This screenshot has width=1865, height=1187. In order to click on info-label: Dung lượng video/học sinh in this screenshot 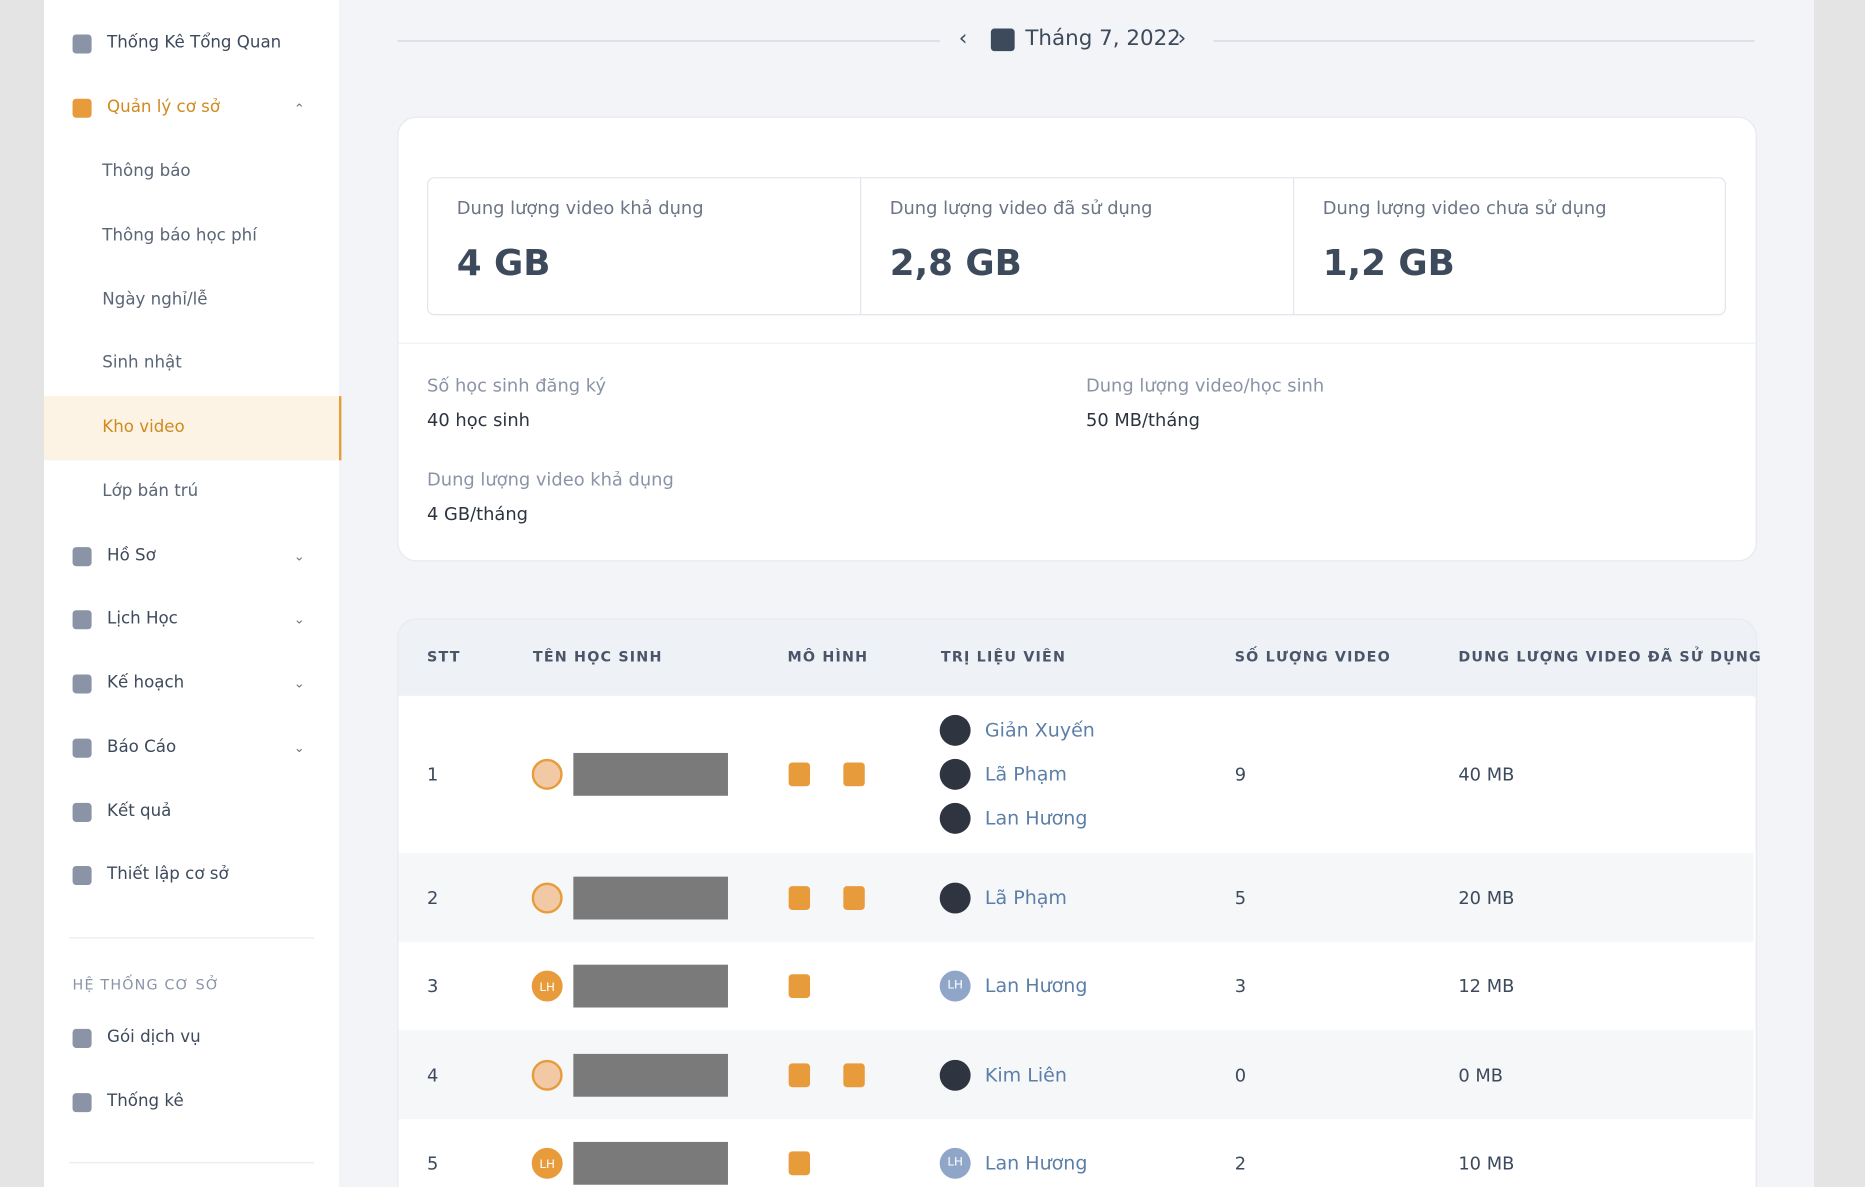, I will do `click(1205, 385)`.